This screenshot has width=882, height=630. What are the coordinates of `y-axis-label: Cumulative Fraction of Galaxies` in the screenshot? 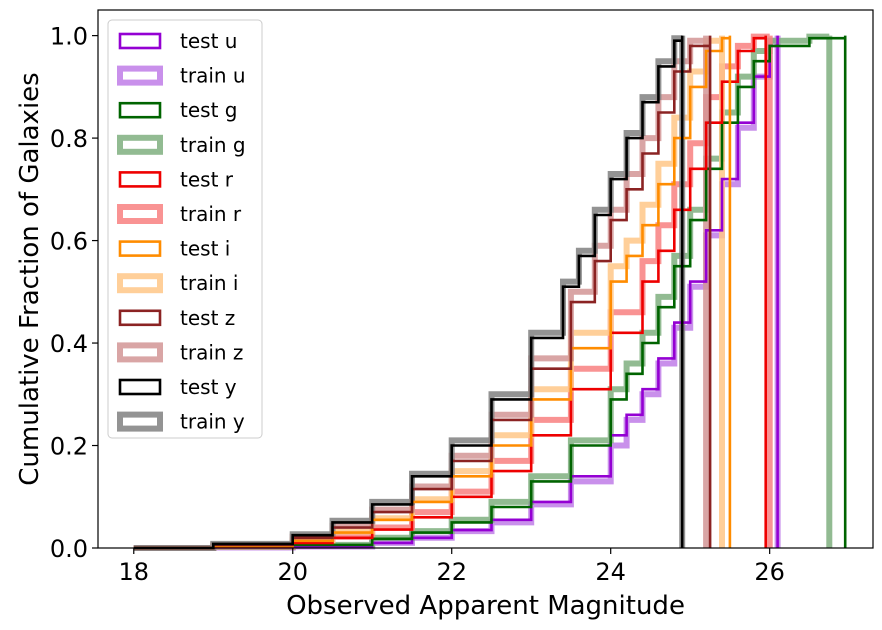 It's located at (30, 278).